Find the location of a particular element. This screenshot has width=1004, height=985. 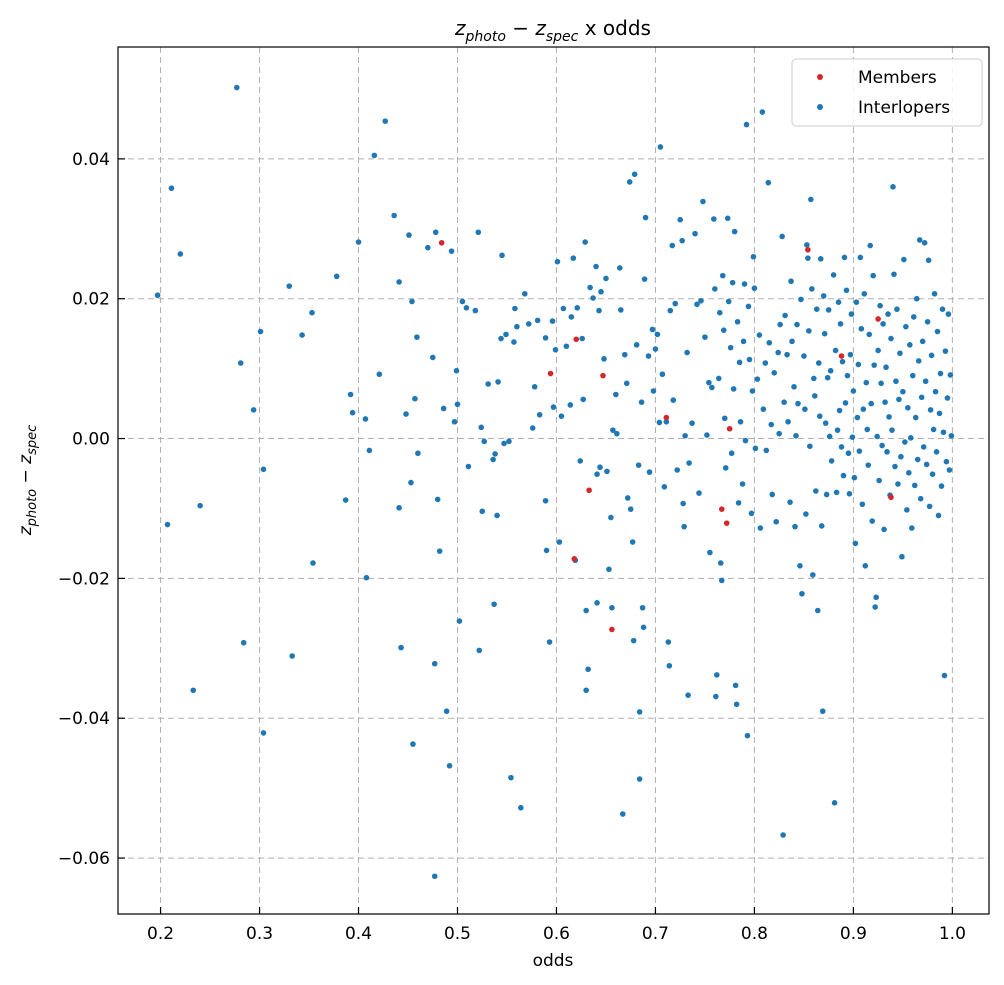

legend-label-interlopers: Interlopers is located at coordinates (904, 108).